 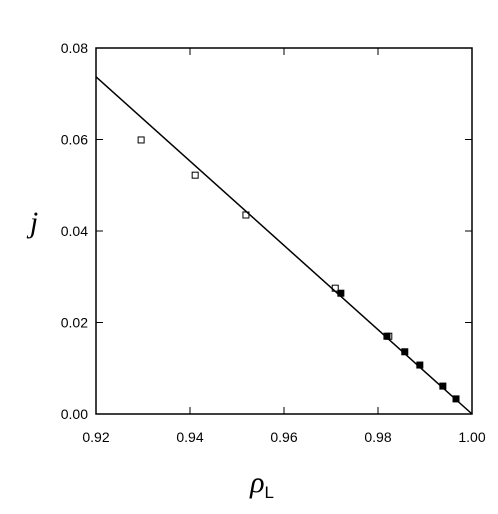 What do you see at coordinates (74, 414) in the screenshot?
I see `y-tick-label: 0.00` at bounding box center [74, 414].